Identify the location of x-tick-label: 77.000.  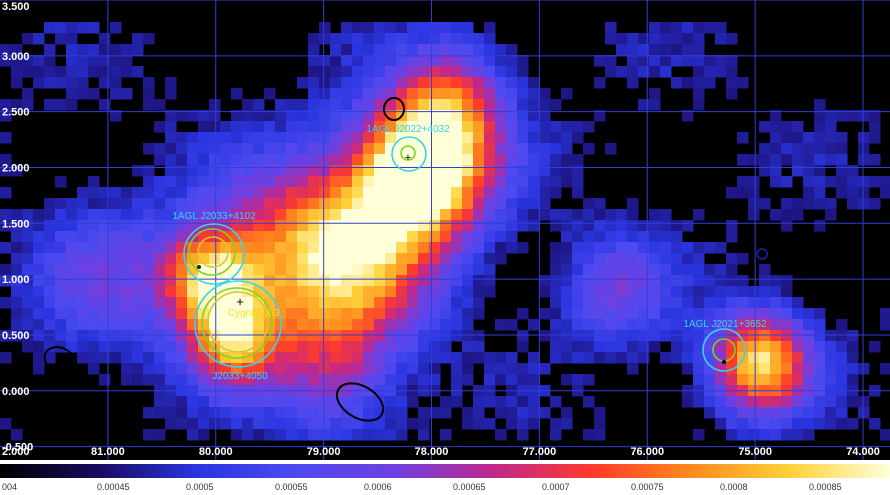
(540, 452).